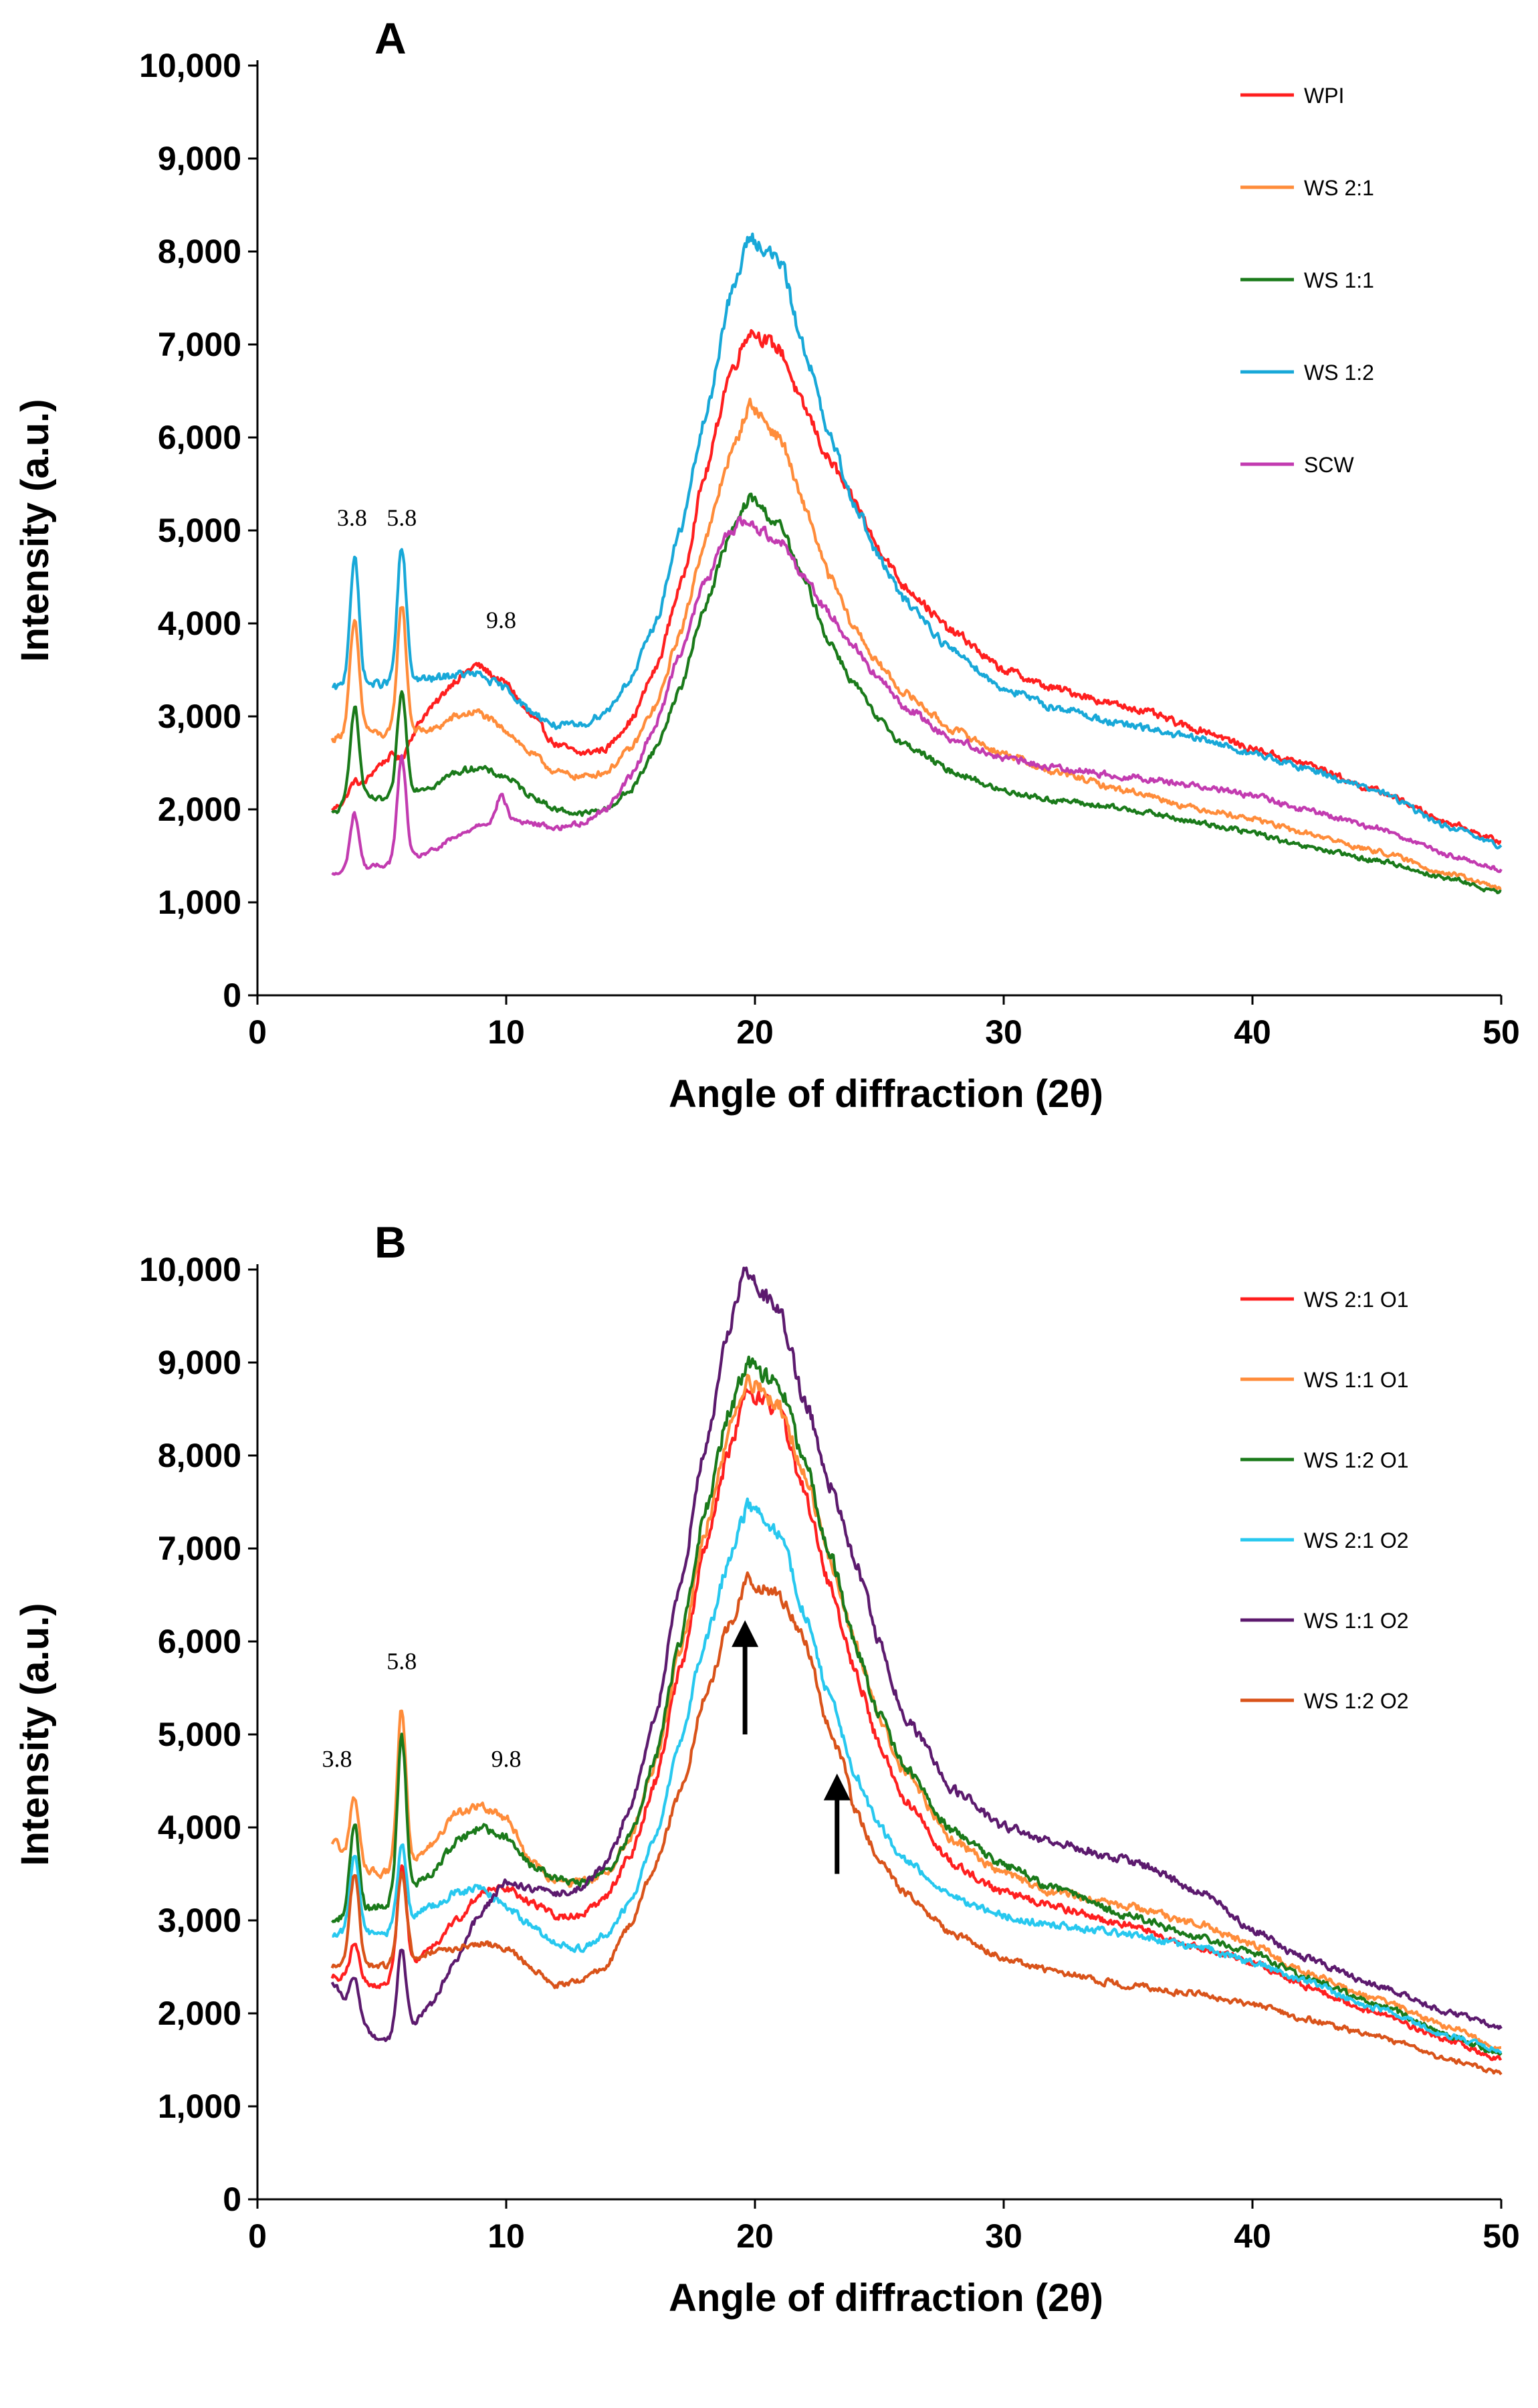 This screenshot has width=1538, height=2408. I want to click on panel-letter-b: B, so click(390, 1242).